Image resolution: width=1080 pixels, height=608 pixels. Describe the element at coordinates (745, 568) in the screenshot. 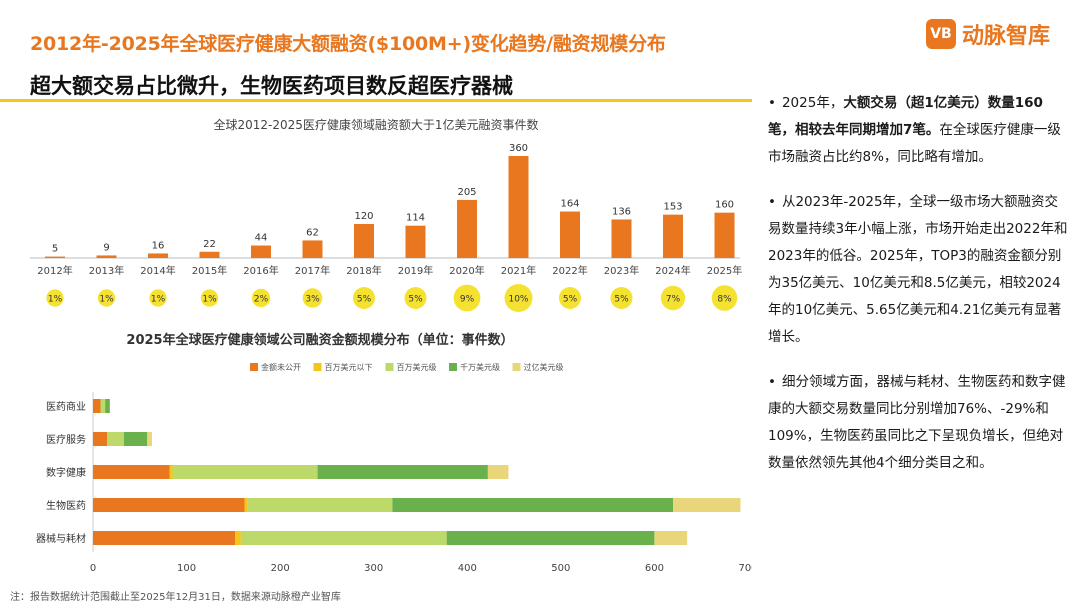

I see `x-tick-label: 700` at that location.